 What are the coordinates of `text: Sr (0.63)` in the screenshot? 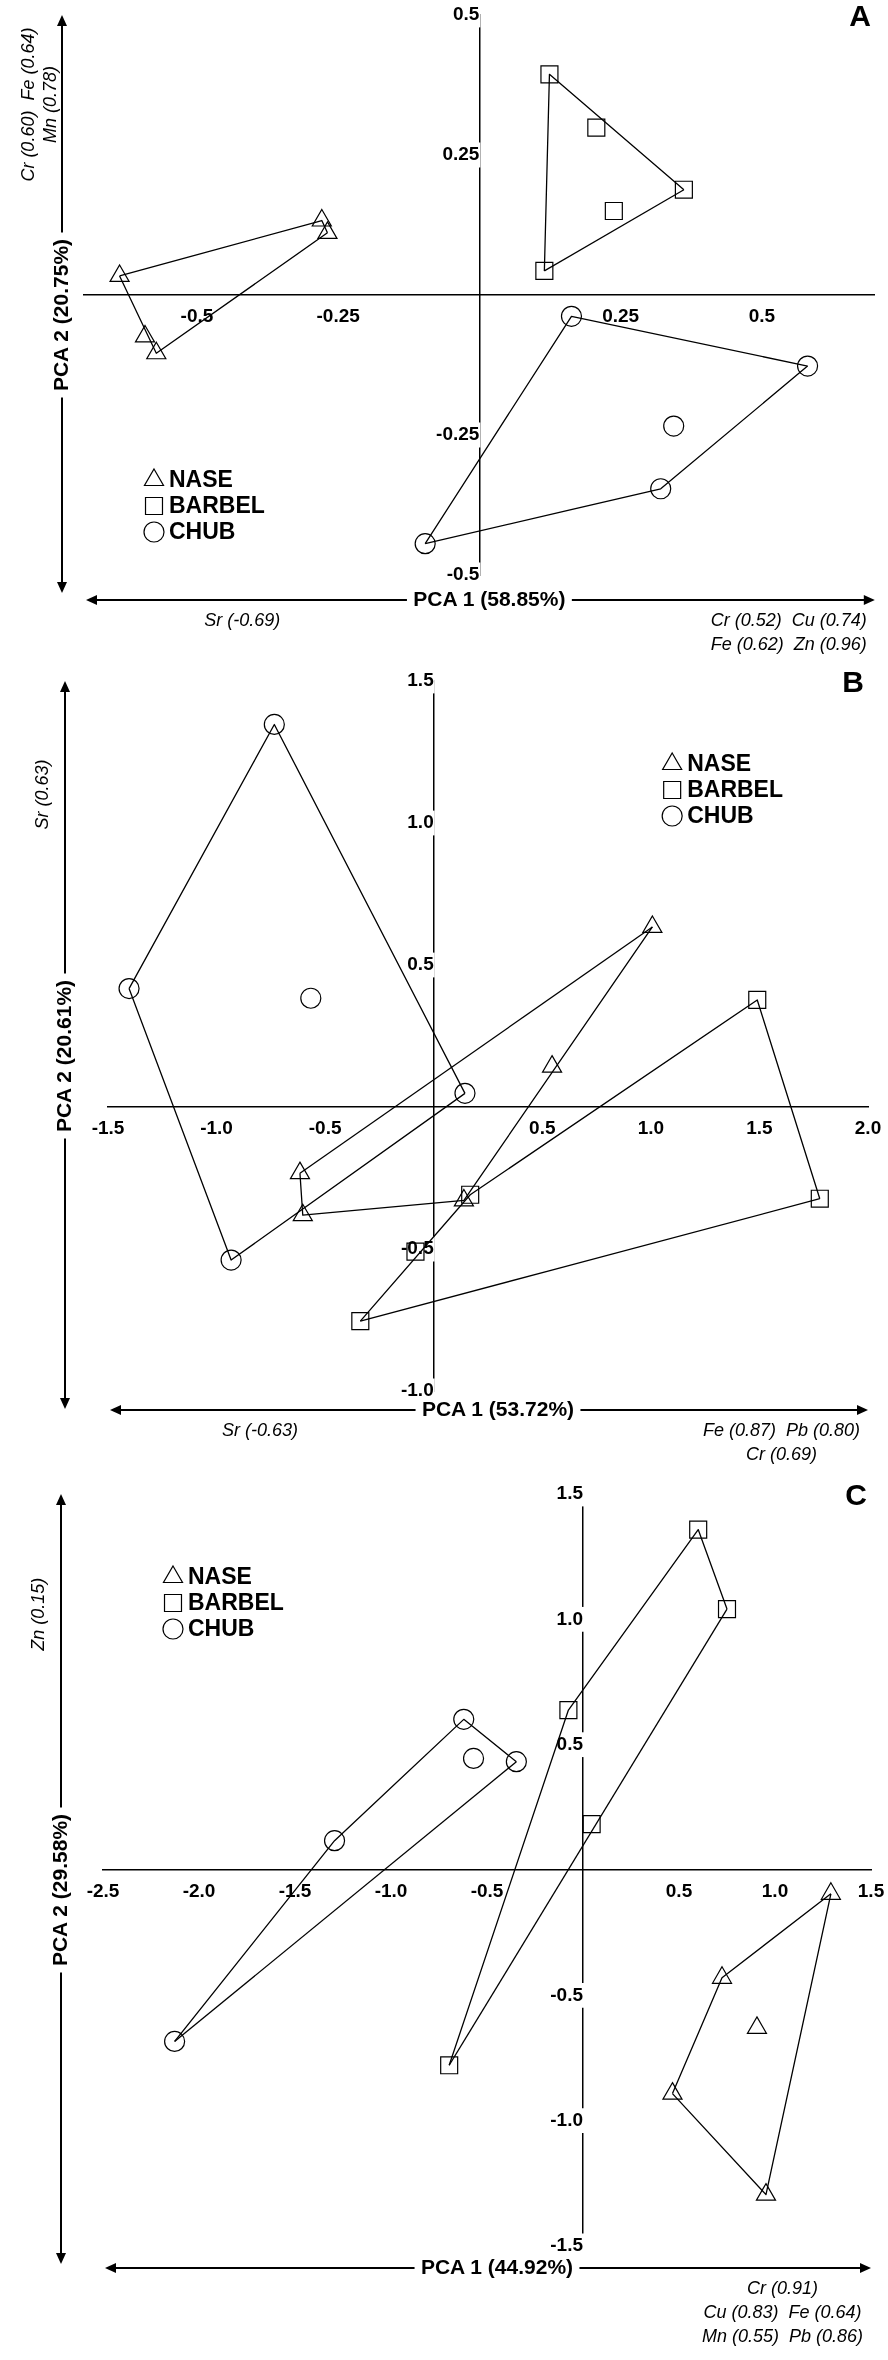 It's located at (42, 794).